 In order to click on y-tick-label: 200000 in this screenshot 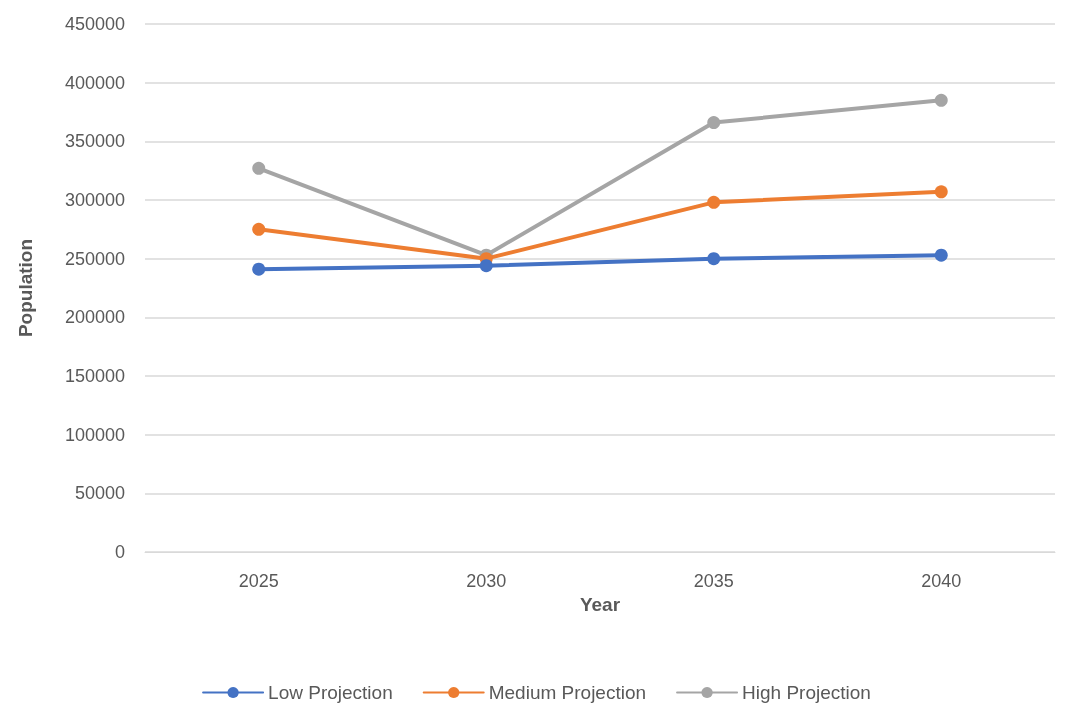, I will do `click(94, 317)`.